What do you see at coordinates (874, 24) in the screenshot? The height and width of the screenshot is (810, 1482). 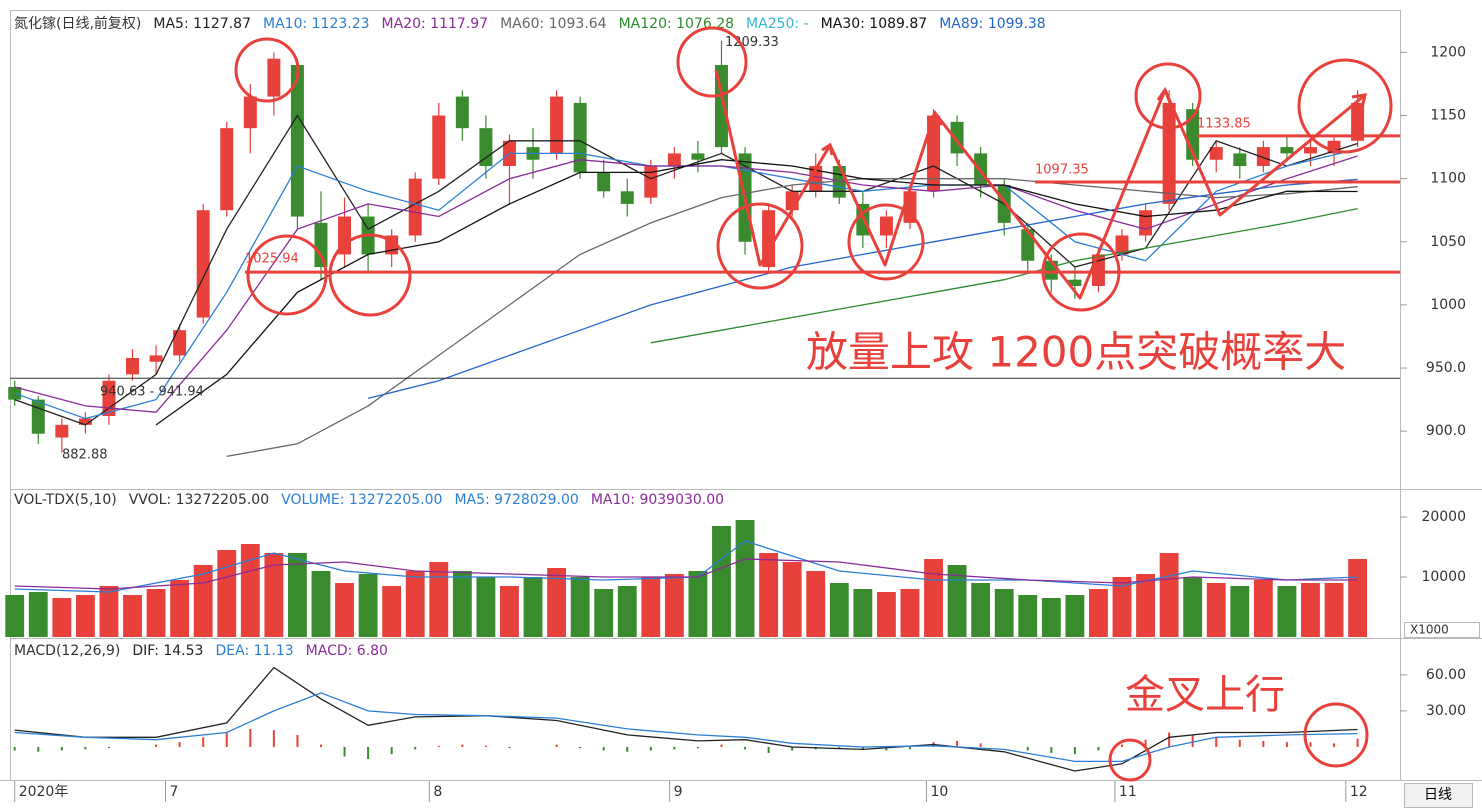 I see `header-item: MA30: 1089.87` at bounding box center [874, 24].